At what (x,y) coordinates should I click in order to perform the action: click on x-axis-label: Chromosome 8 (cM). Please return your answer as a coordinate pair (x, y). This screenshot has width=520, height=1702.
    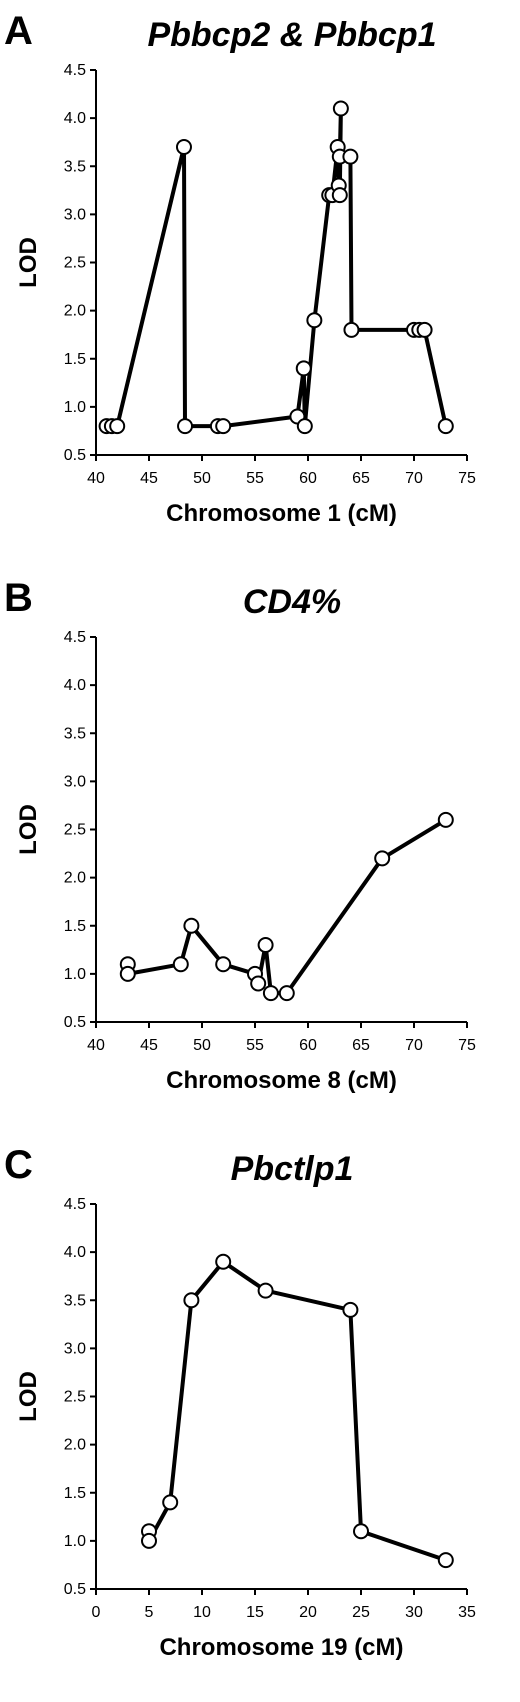
    Looking at the image, I should click on (281, 1080).